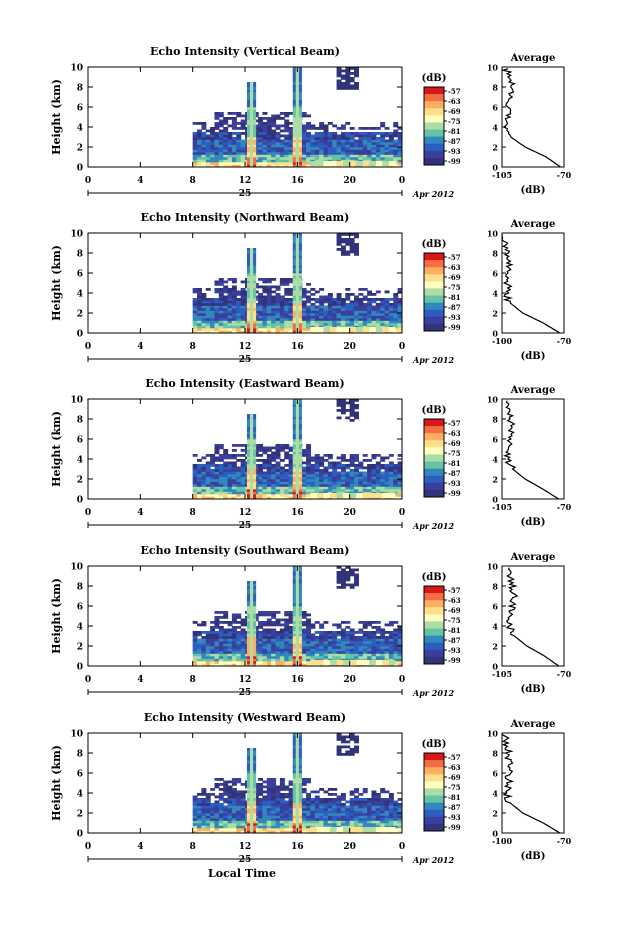  Describe the element at coordinates (434, 244) in the screenshot. I see `colorbar-unit: (dB)` at that location.